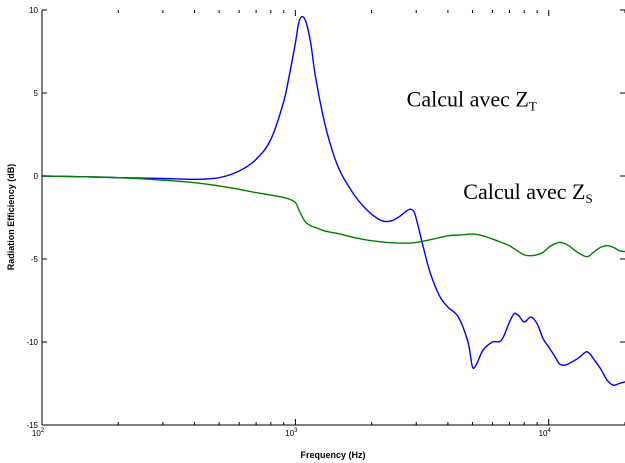 The image size is (625, 463). I want to click on y-tick-label: -15, so click(32, 425).